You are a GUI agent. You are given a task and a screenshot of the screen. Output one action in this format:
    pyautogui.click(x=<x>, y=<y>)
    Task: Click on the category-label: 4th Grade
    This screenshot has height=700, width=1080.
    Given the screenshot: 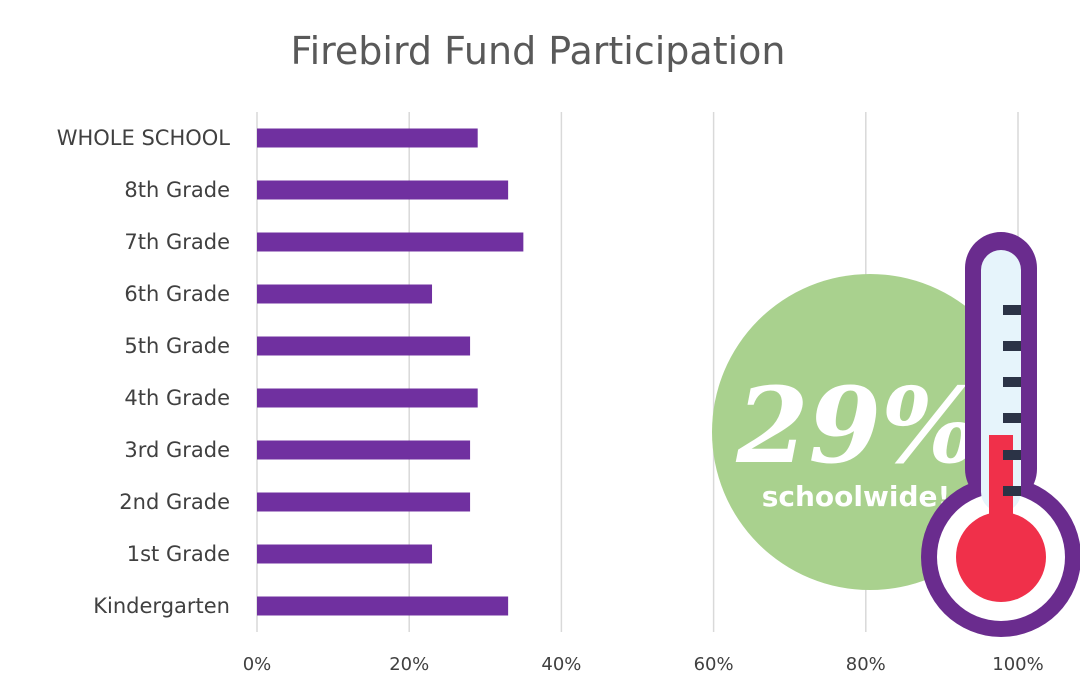 What is the action you would take?
    pyautogui.click(x=177, y=398)
    